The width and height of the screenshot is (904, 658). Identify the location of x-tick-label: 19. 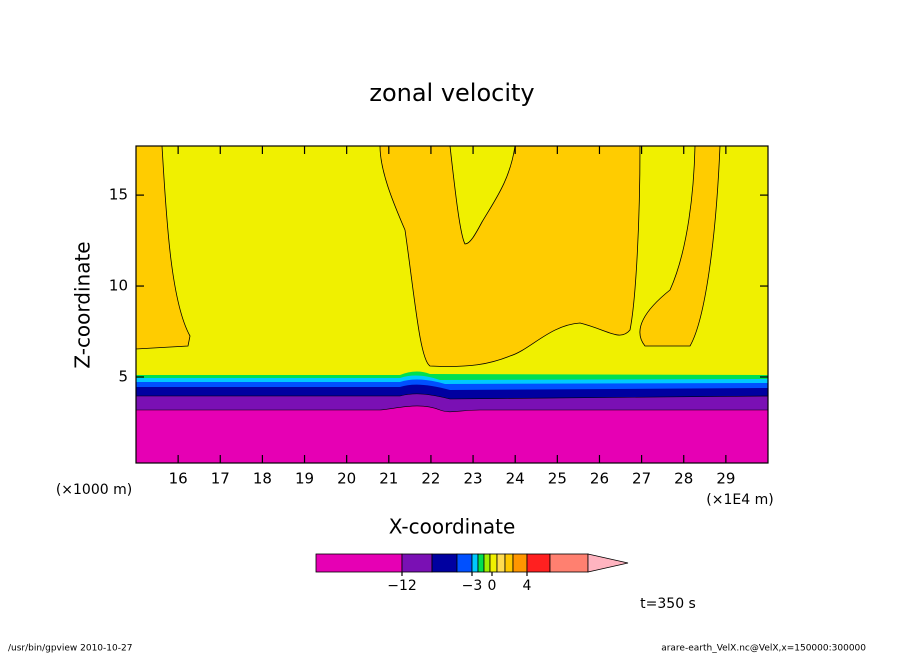
(304, 479).